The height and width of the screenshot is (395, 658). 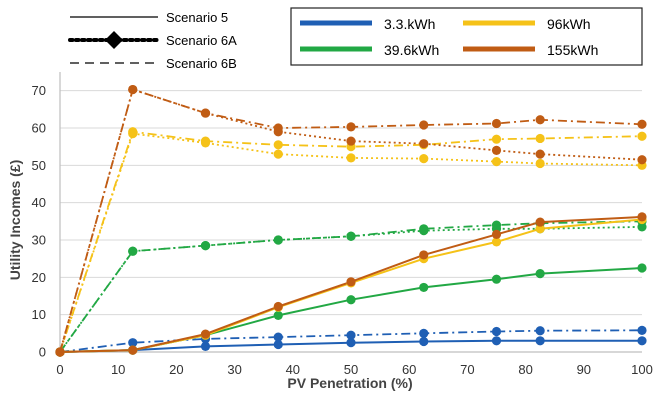 I want to click on y-tick-label: 0, so click(x=42, y=352).